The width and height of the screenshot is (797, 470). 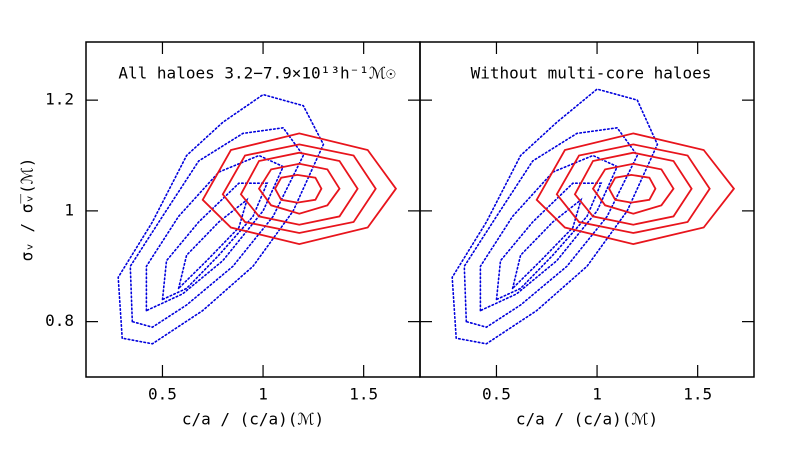 I want to click on y-tick-label: 1.2, so click(x=59, y=99).